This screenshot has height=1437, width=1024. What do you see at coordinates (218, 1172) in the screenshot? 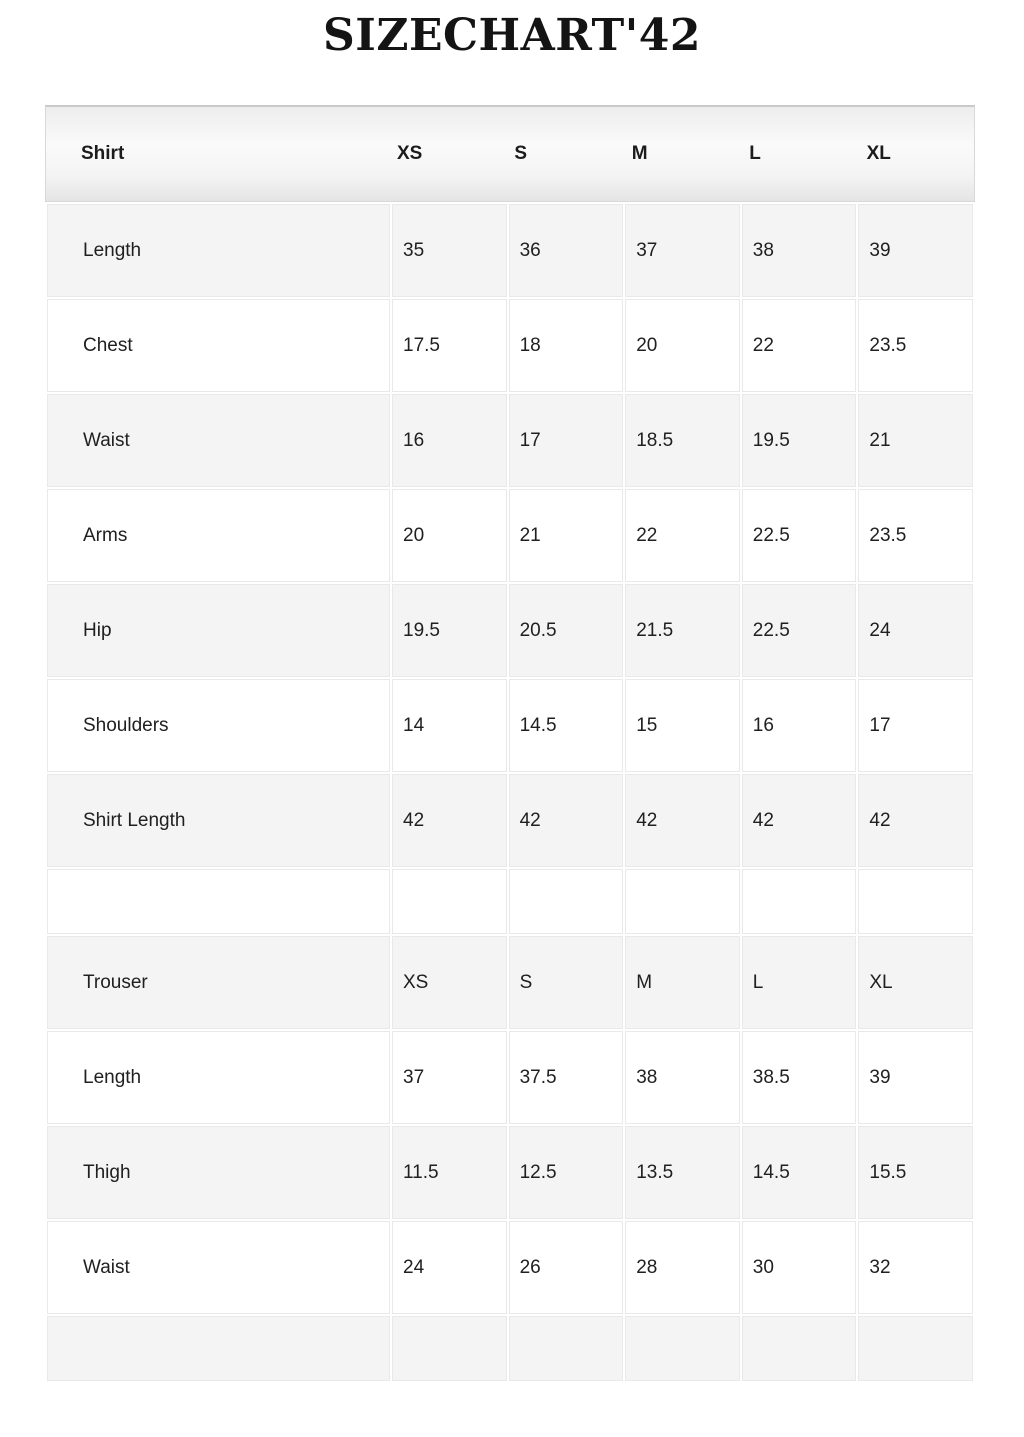
I see `row-label: Thigh` at bounding box center [218, 1172].